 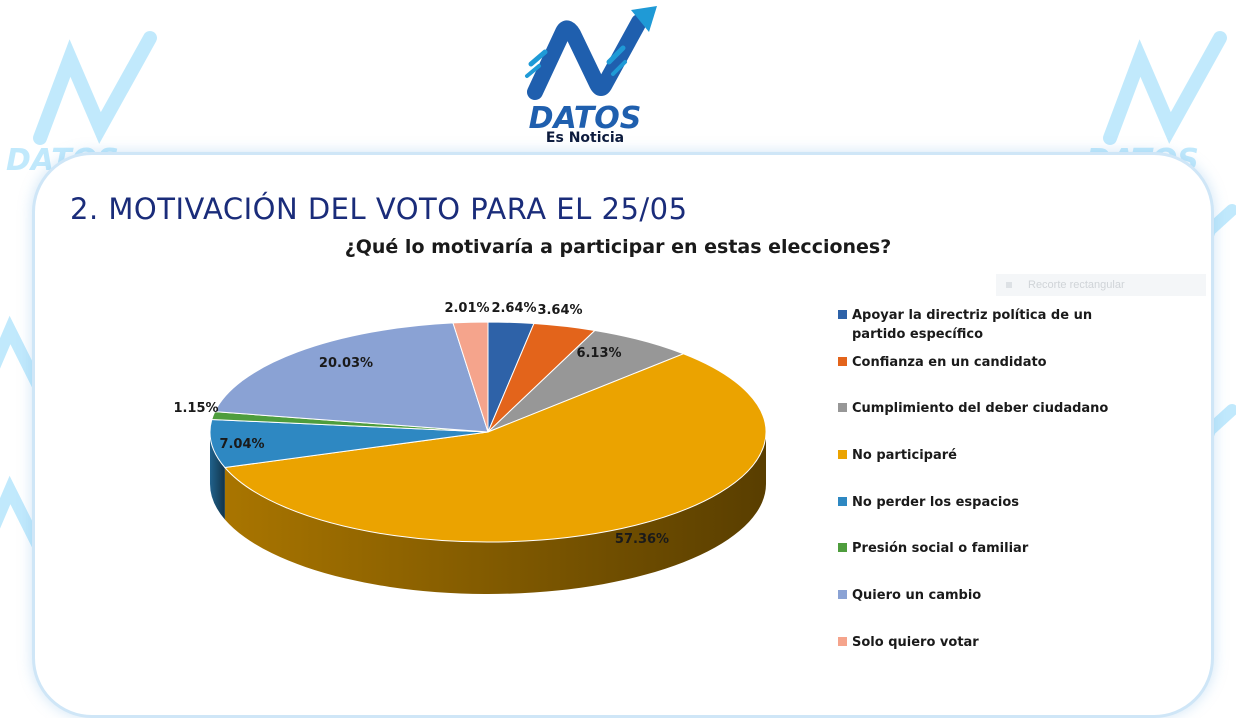 What do you see at coordinates (591, 71) in the screenshot?
I see `brand-logo-icon: DATOS` at bounding box center [591, 71].